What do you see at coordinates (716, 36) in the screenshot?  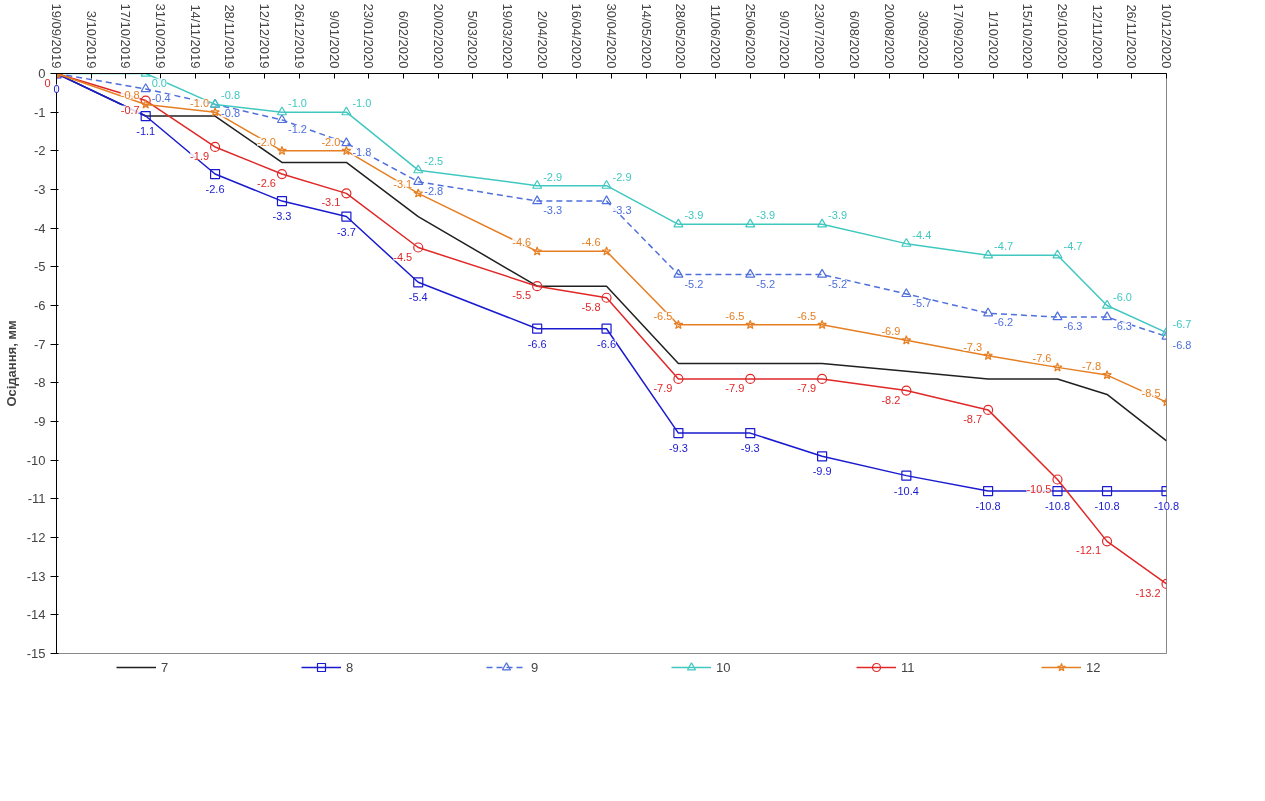 I see `x-tick-label: 11/06/2020` at bounding box center [716, 36].